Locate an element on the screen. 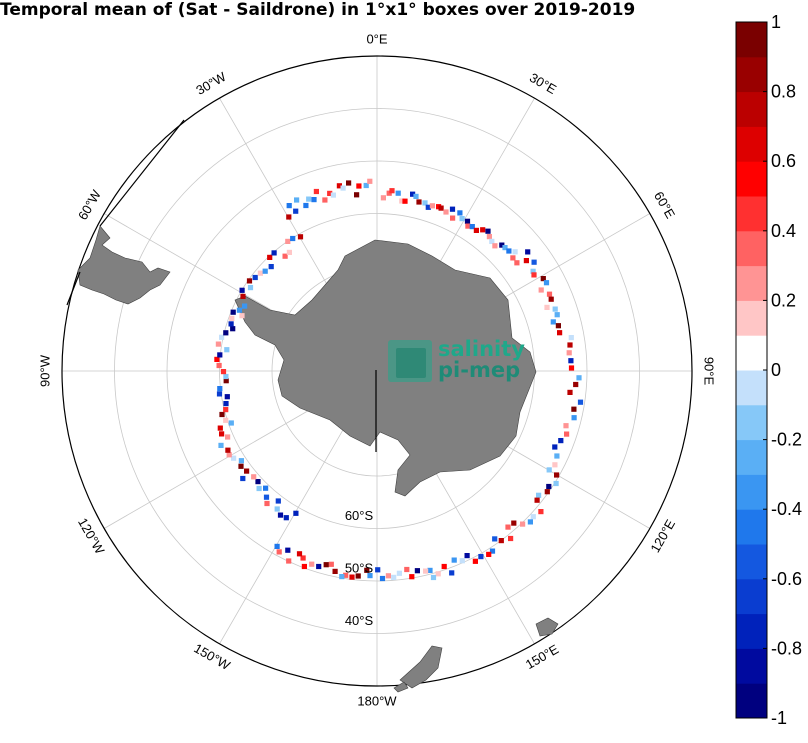 The height and width of the screenshot is (743, 808). longitude-label: 60°W is located at coordinates (89, 205).